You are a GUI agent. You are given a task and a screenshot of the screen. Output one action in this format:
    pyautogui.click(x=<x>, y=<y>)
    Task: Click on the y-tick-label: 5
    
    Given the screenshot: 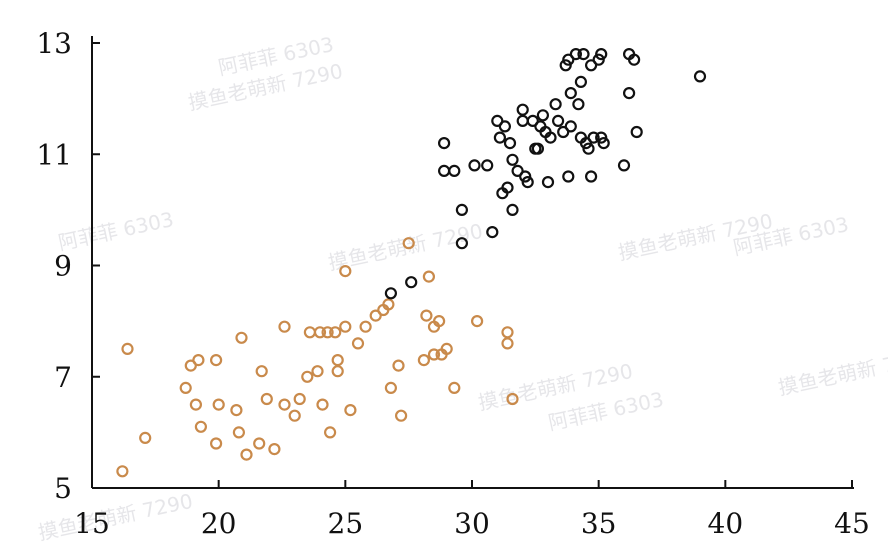 What is the action you would take?
    pyautogui.click(x=63, y=488)
    